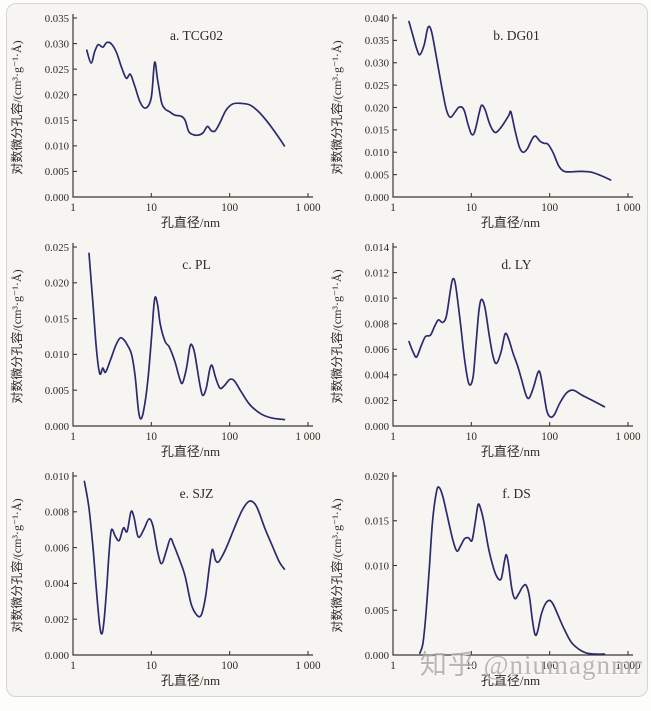 The image size is (651, 711). I want to click on panel-title: e. SJZ, so click(197, 493).